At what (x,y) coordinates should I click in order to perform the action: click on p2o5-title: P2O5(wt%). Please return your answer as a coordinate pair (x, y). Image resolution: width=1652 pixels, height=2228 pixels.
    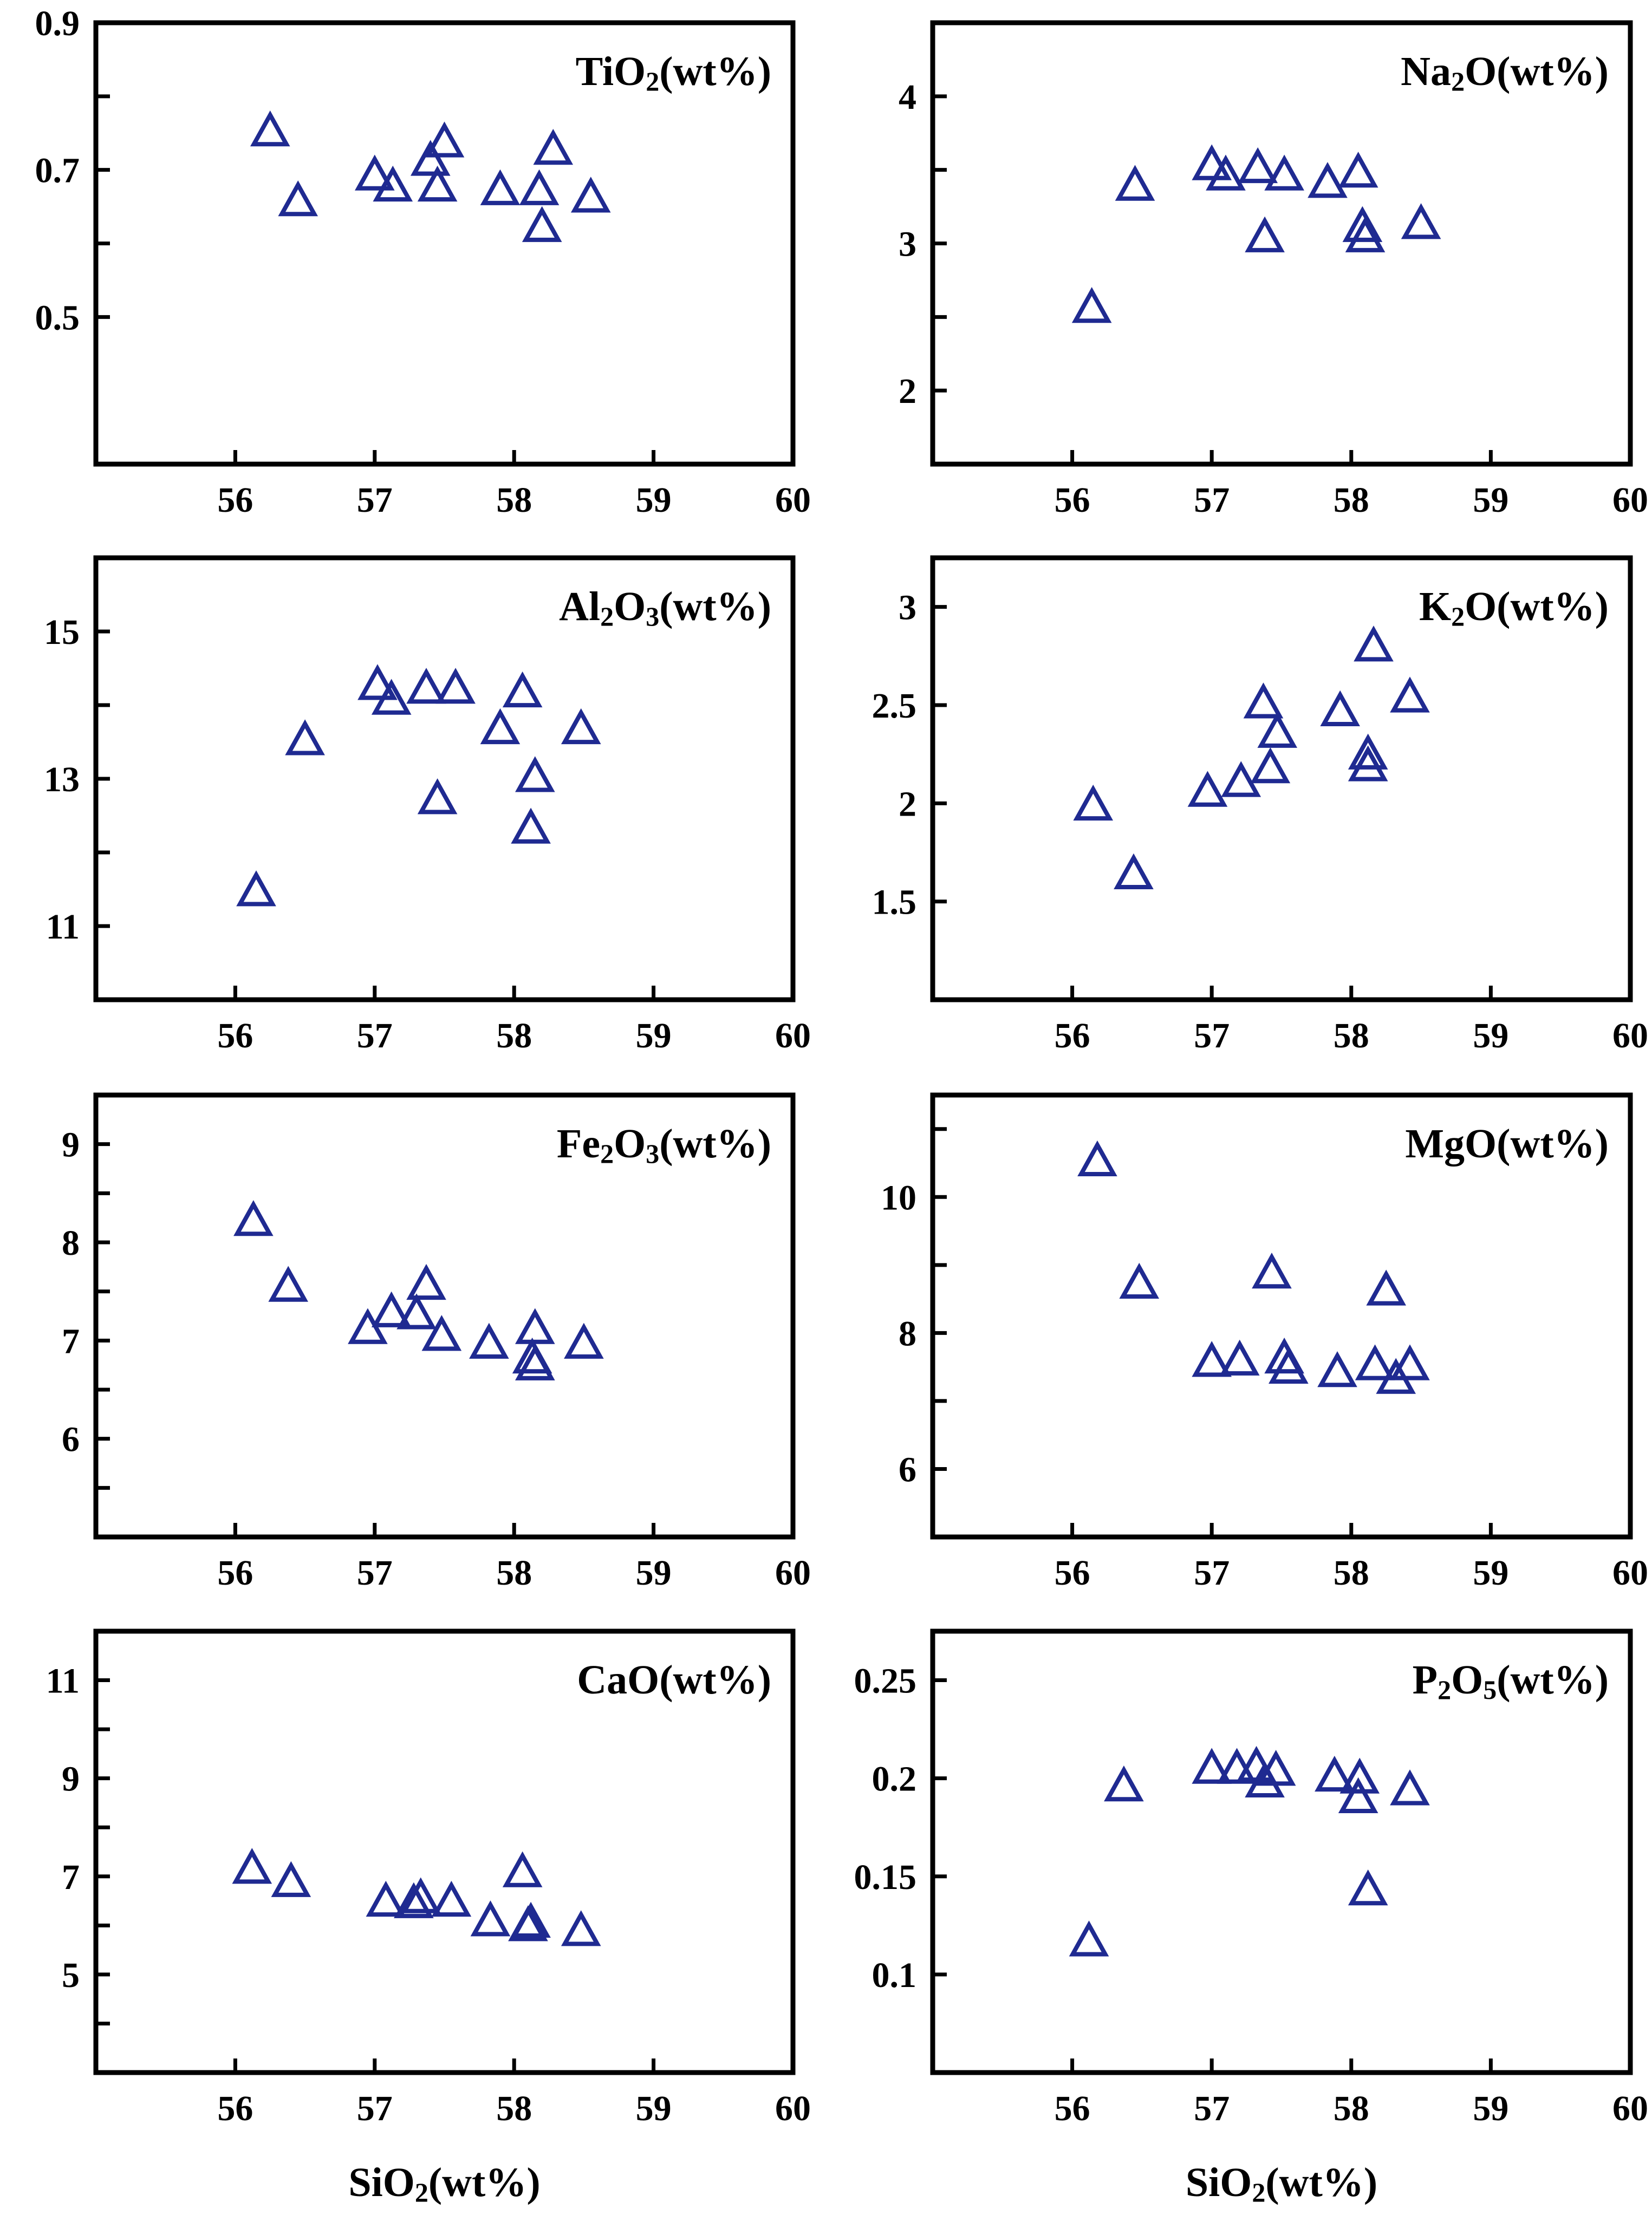
    Looking at the image, I should click on (1511, 1681).